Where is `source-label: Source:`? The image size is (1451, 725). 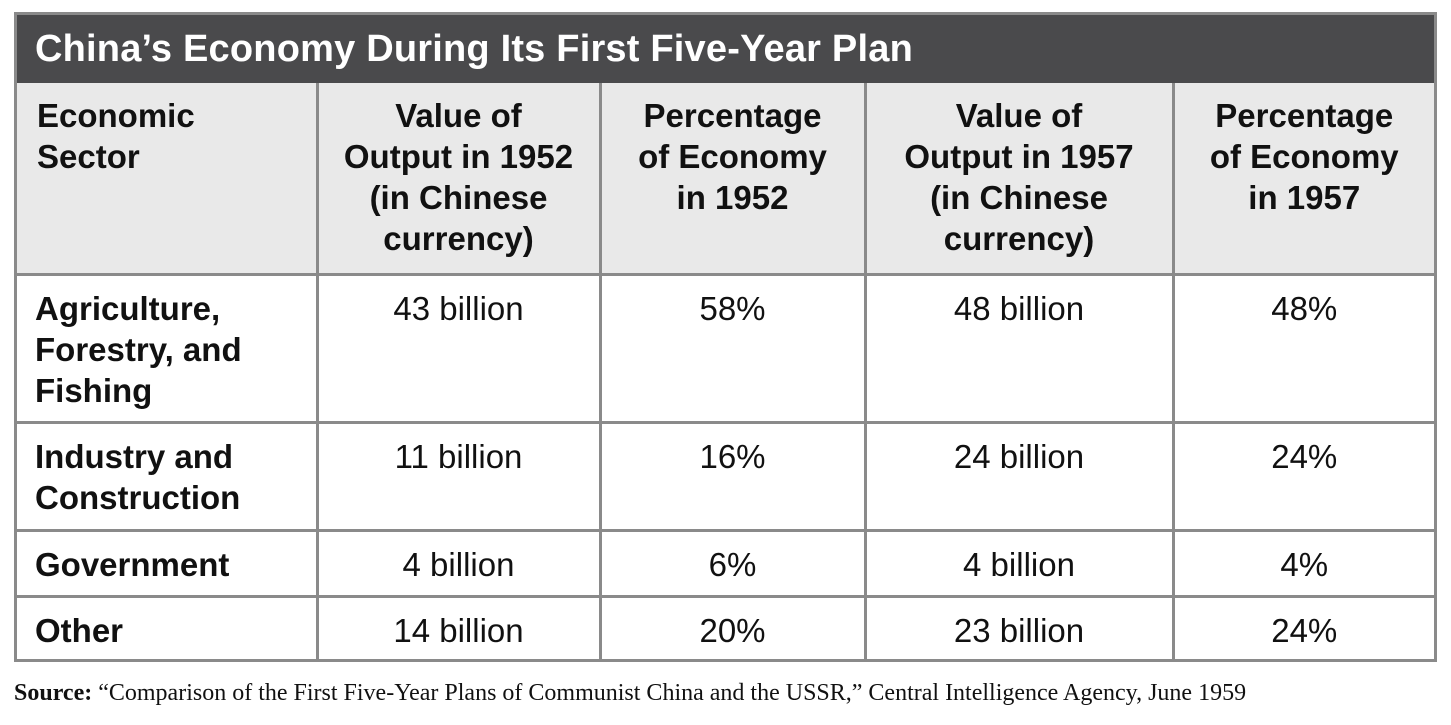 source-label: Source: is located at coordinates (53, 693).